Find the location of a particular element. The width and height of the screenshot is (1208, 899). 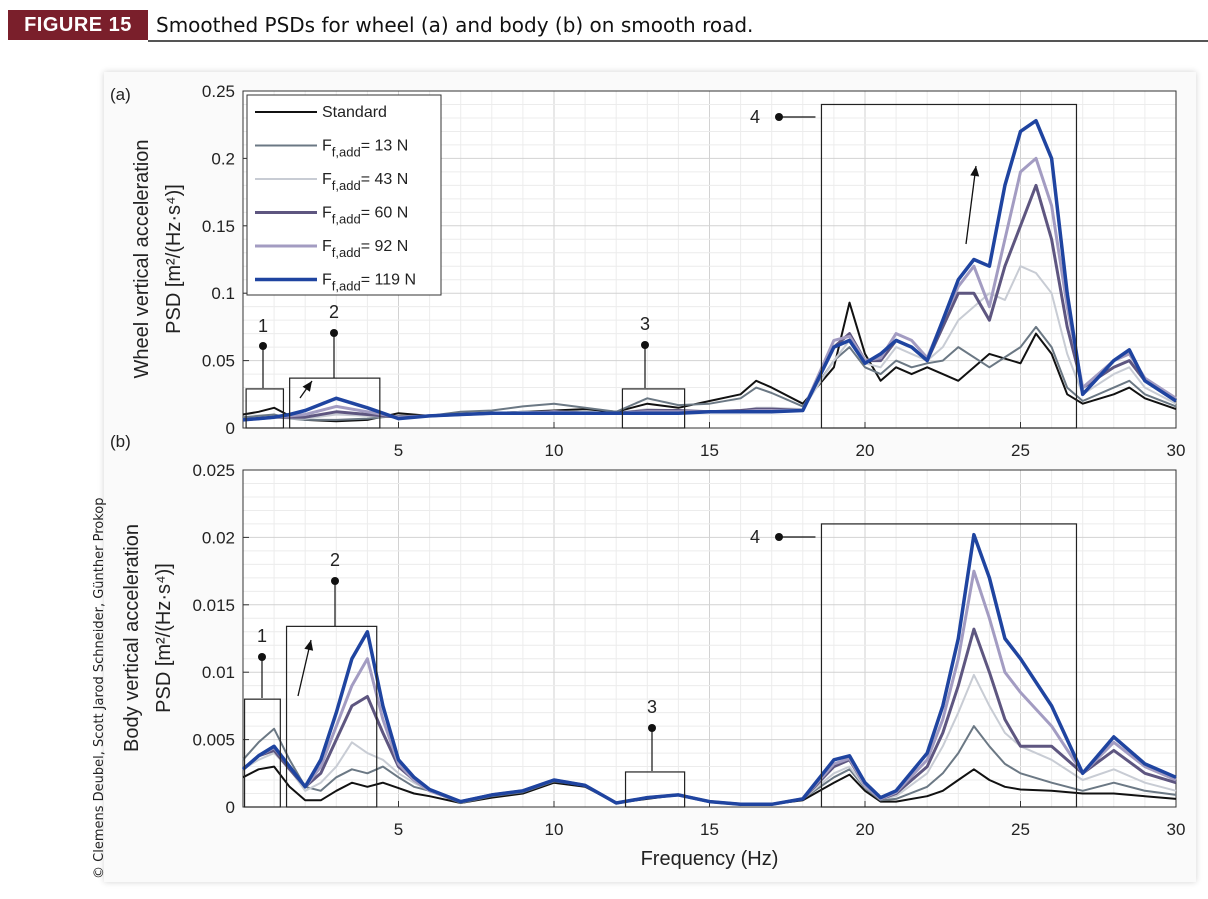

y-tick-label: 0.25 is located at coordinates (218, 91).